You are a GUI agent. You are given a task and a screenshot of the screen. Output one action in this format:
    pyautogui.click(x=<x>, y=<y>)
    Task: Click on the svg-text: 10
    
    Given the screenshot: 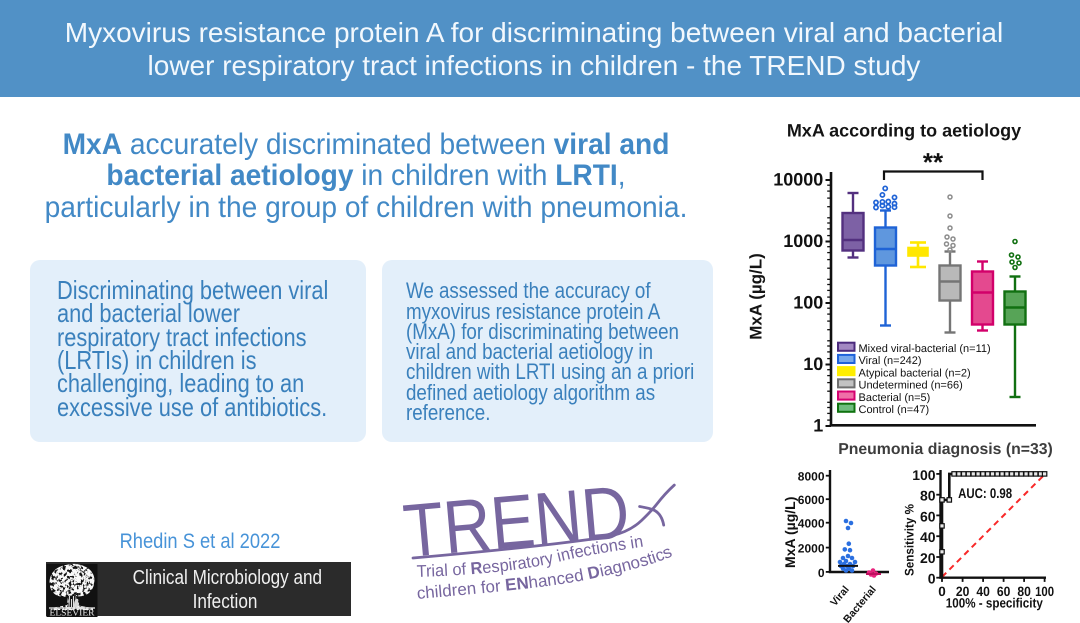 What is the action you would take?
    pyautogui.click(x=813, y=364)
    